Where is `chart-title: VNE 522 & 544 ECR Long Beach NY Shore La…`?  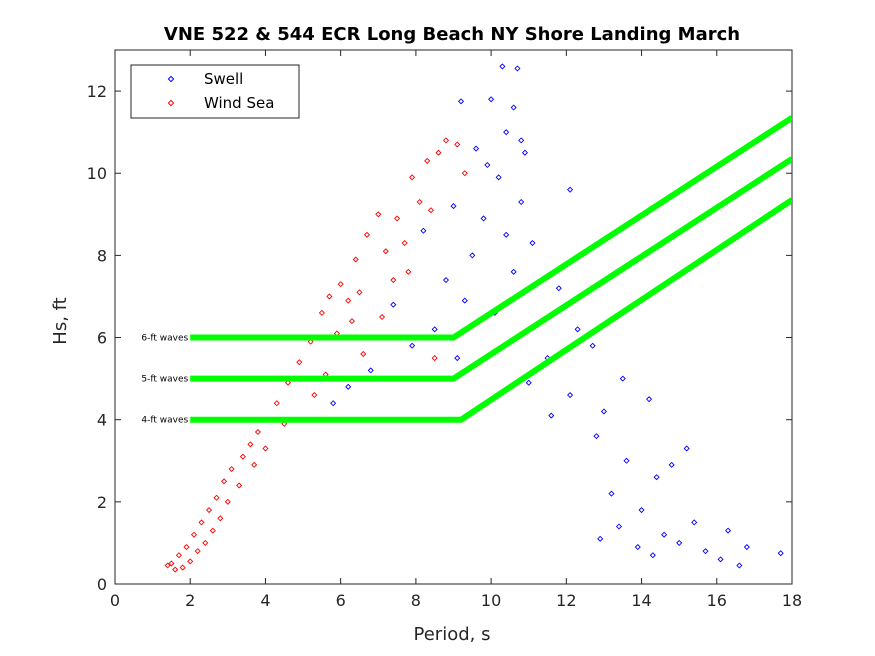 chart-title: VNE 522 & 544 ECR Long Beach NY Shore La… is located at coordinates (452, 34).